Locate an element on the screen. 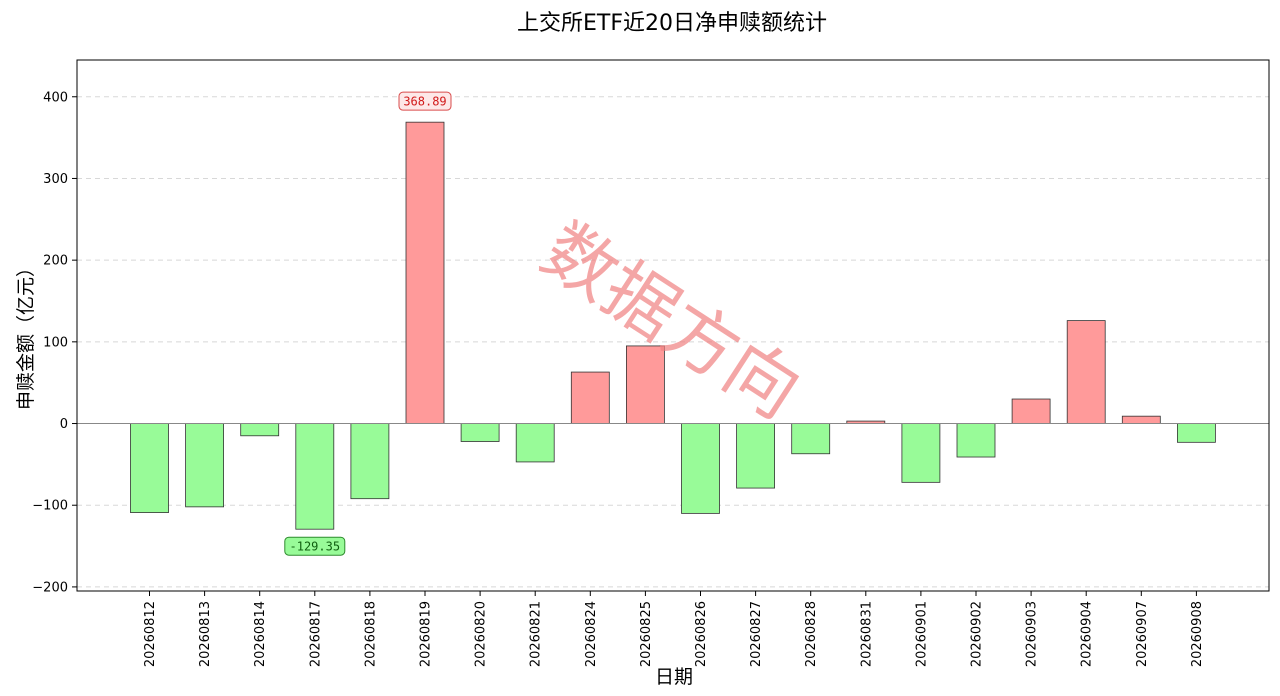 This screenshot has width=1280, height=696. x-tick-label: 20260825 is located at coordinates (646, 634).